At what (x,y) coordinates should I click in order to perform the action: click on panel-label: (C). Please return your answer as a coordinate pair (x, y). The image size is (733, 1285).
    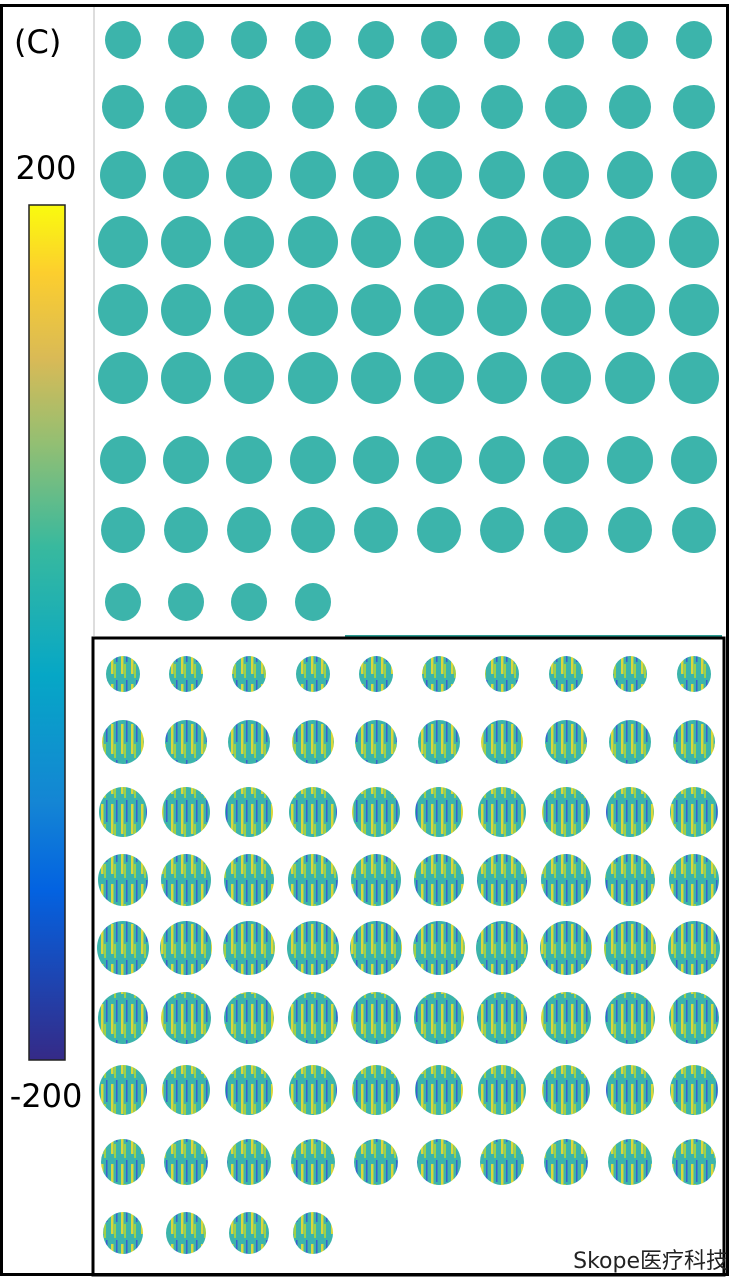
    Looking at the image, I should click on (37, 42).